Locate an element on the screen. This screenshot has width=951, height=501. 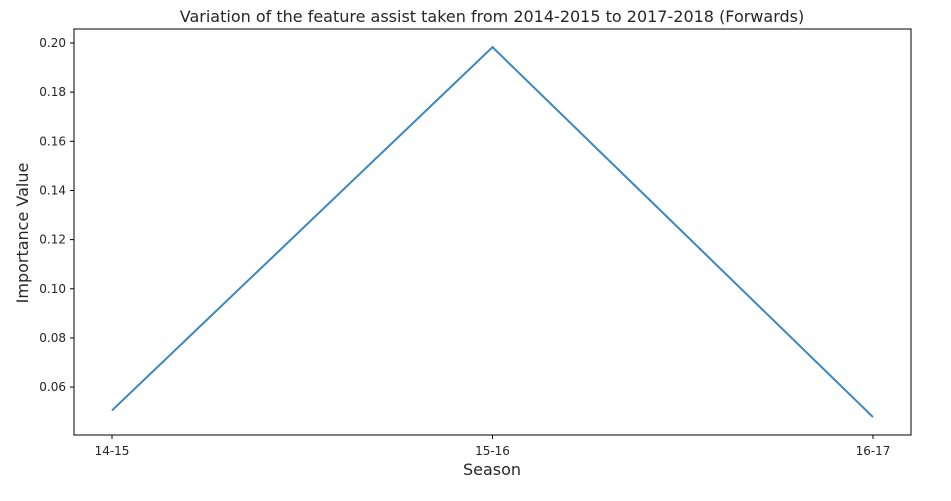
x-tick-label: 15-16 is located at coordinates (492, 451).